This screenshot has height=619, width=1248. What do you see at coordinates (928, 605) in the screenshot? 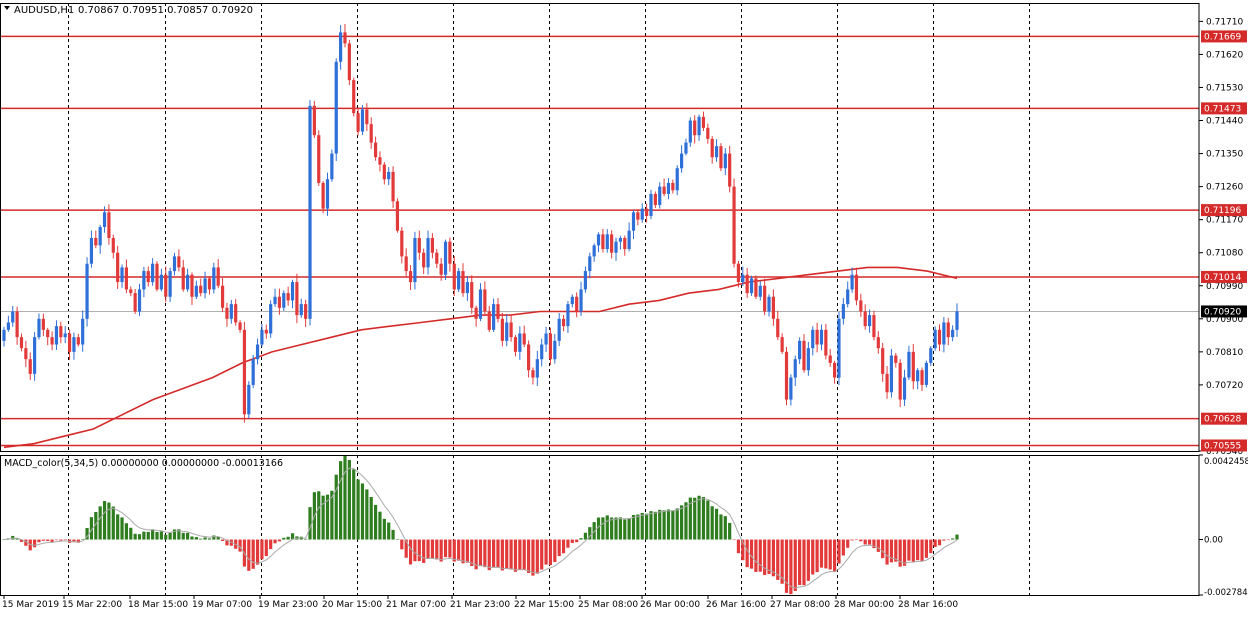
I see `x-tick-label: 28 Mar 16:00` at bounding box center [928, 605].